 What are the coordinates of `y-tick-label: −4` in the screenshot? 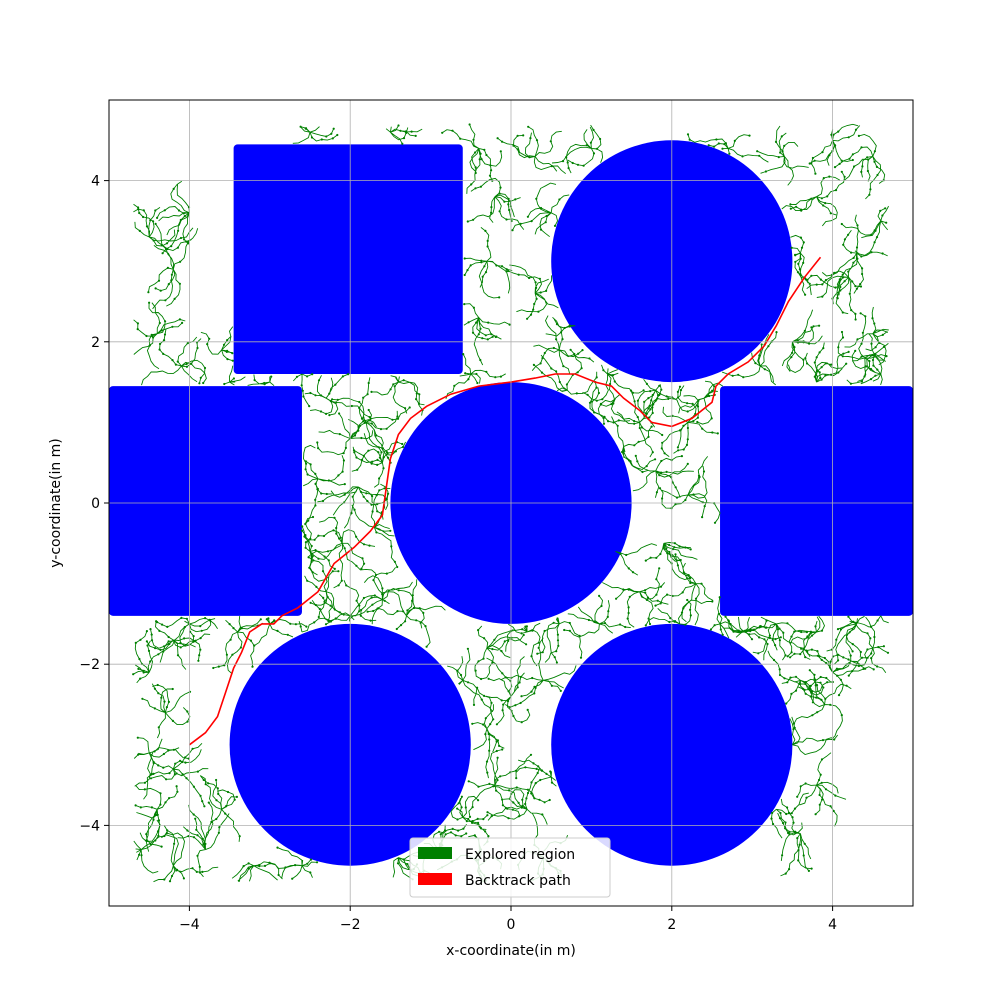 It's located at (89, 826).